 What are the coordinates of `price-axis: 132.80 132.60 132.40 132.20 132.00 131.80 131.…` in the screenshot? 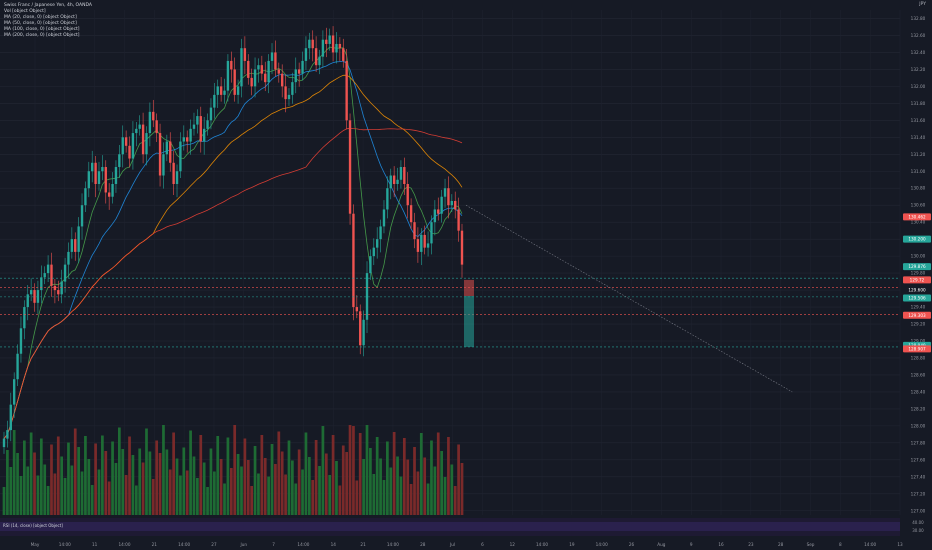 It's located at (918, 274).